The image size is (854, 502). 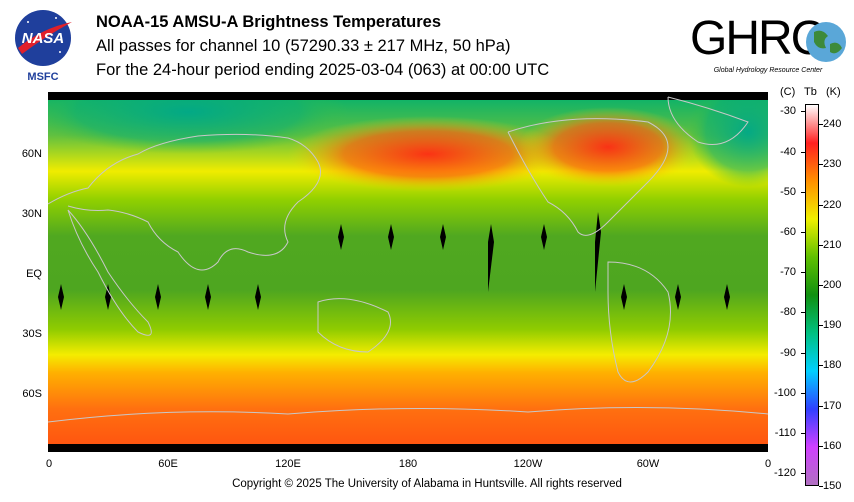 I want to click on lat-label-eq: EQ, so click(x=34, y=274).